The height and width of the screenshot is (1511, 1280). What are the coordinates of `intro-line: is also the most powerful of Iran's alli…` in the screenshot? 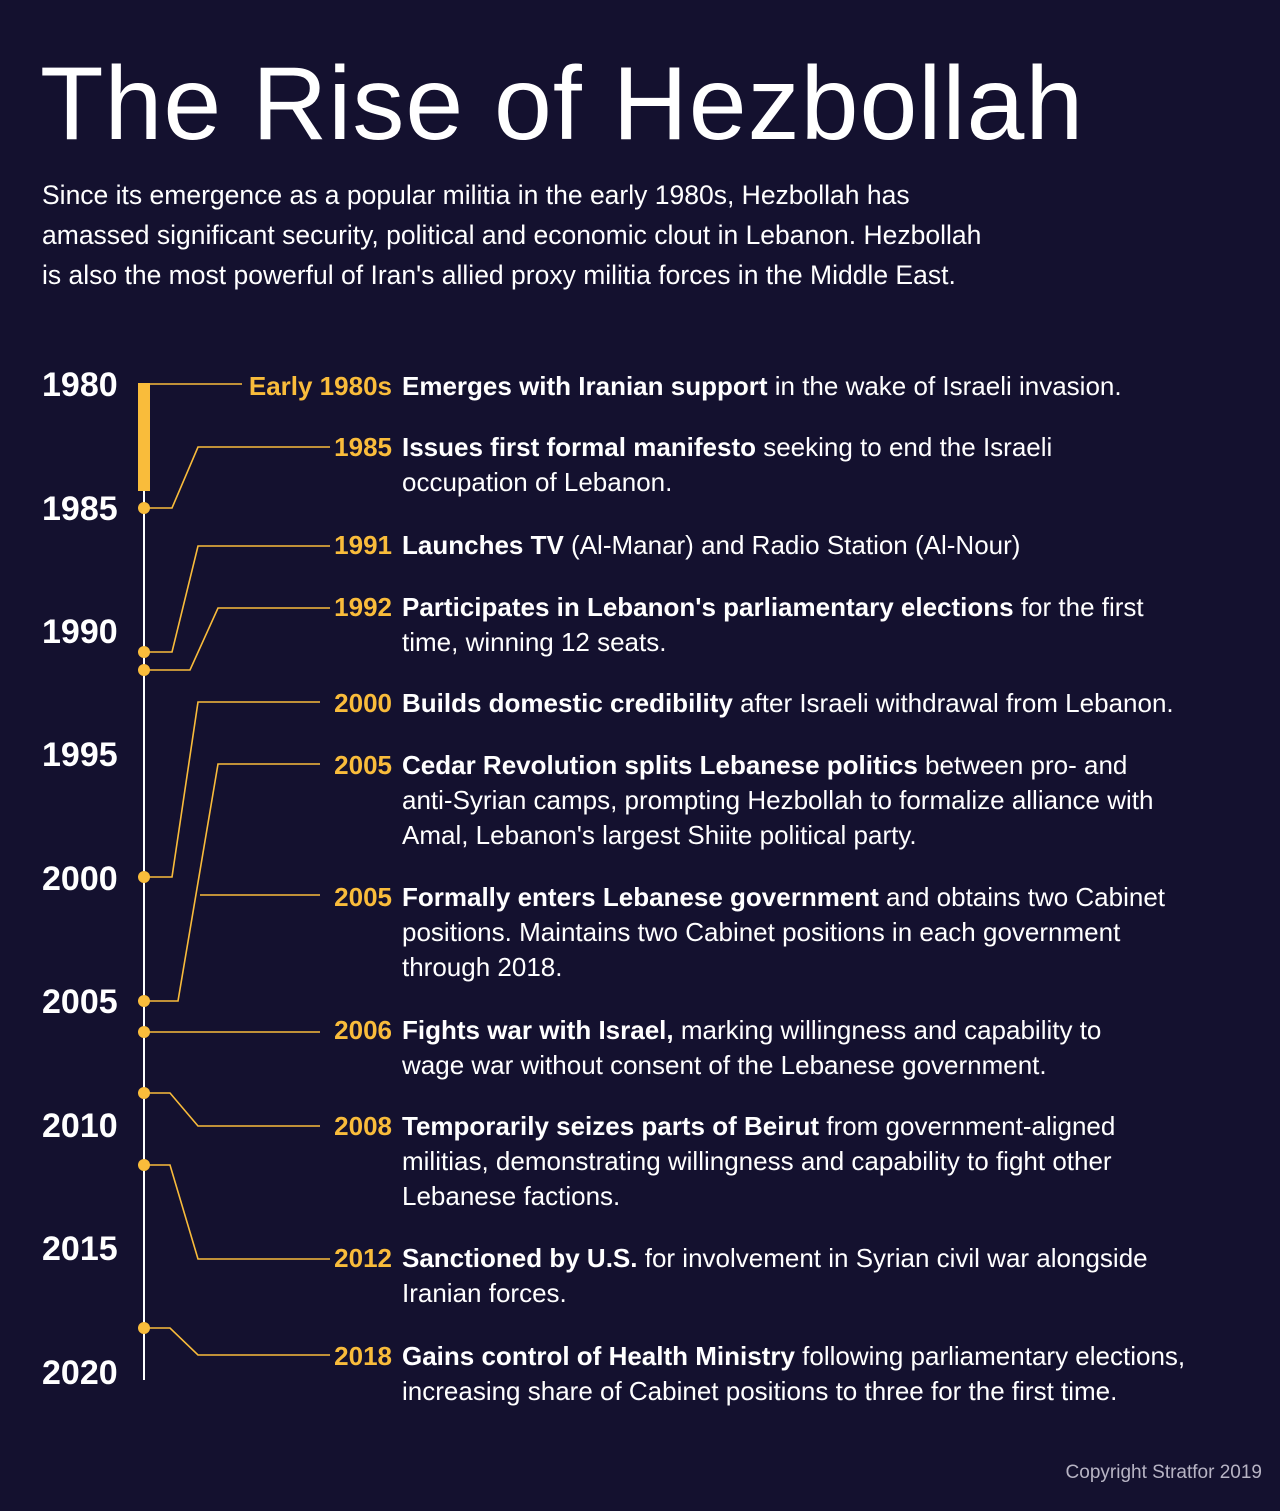 It's located at (499, 275).